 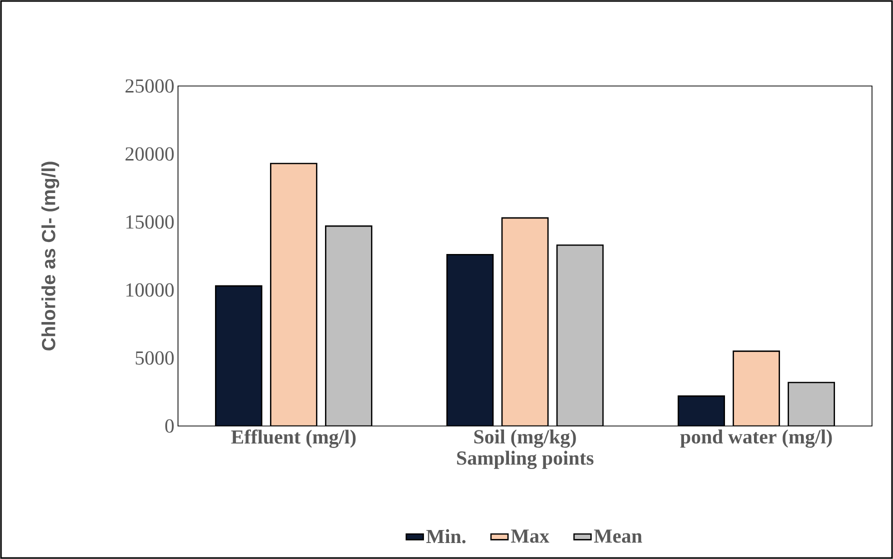 What do you see at coordinates (618, 536) in the screenshot?
I see `legend-label: Mean` at bounding box center [618, 536].